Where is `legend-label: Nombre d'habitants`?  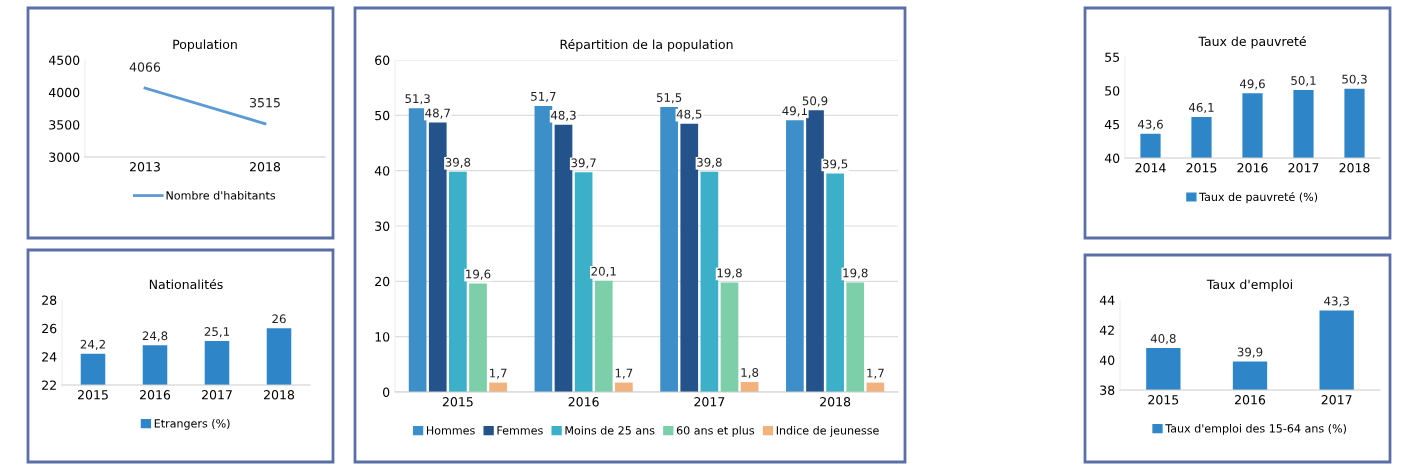
legend-label: Nombre d'habitants is located at coordinates (221, 195).